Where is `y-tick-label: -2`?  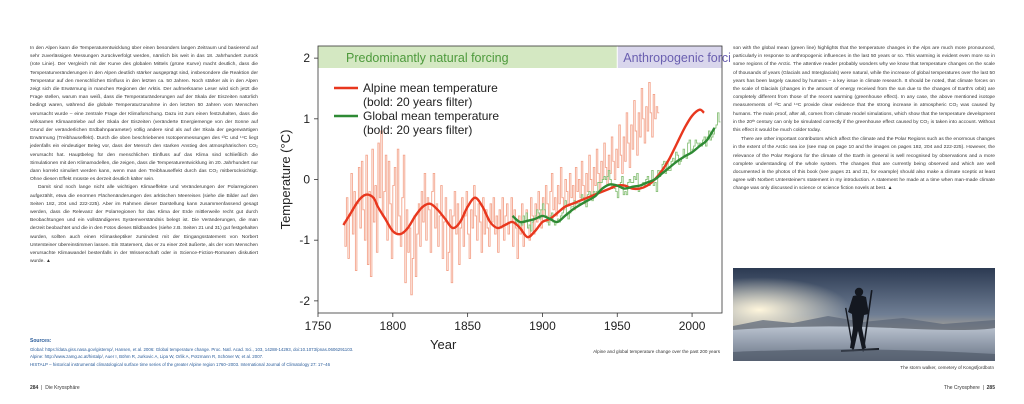
y-tick-label: -2 is located at coordinates (304, 301).